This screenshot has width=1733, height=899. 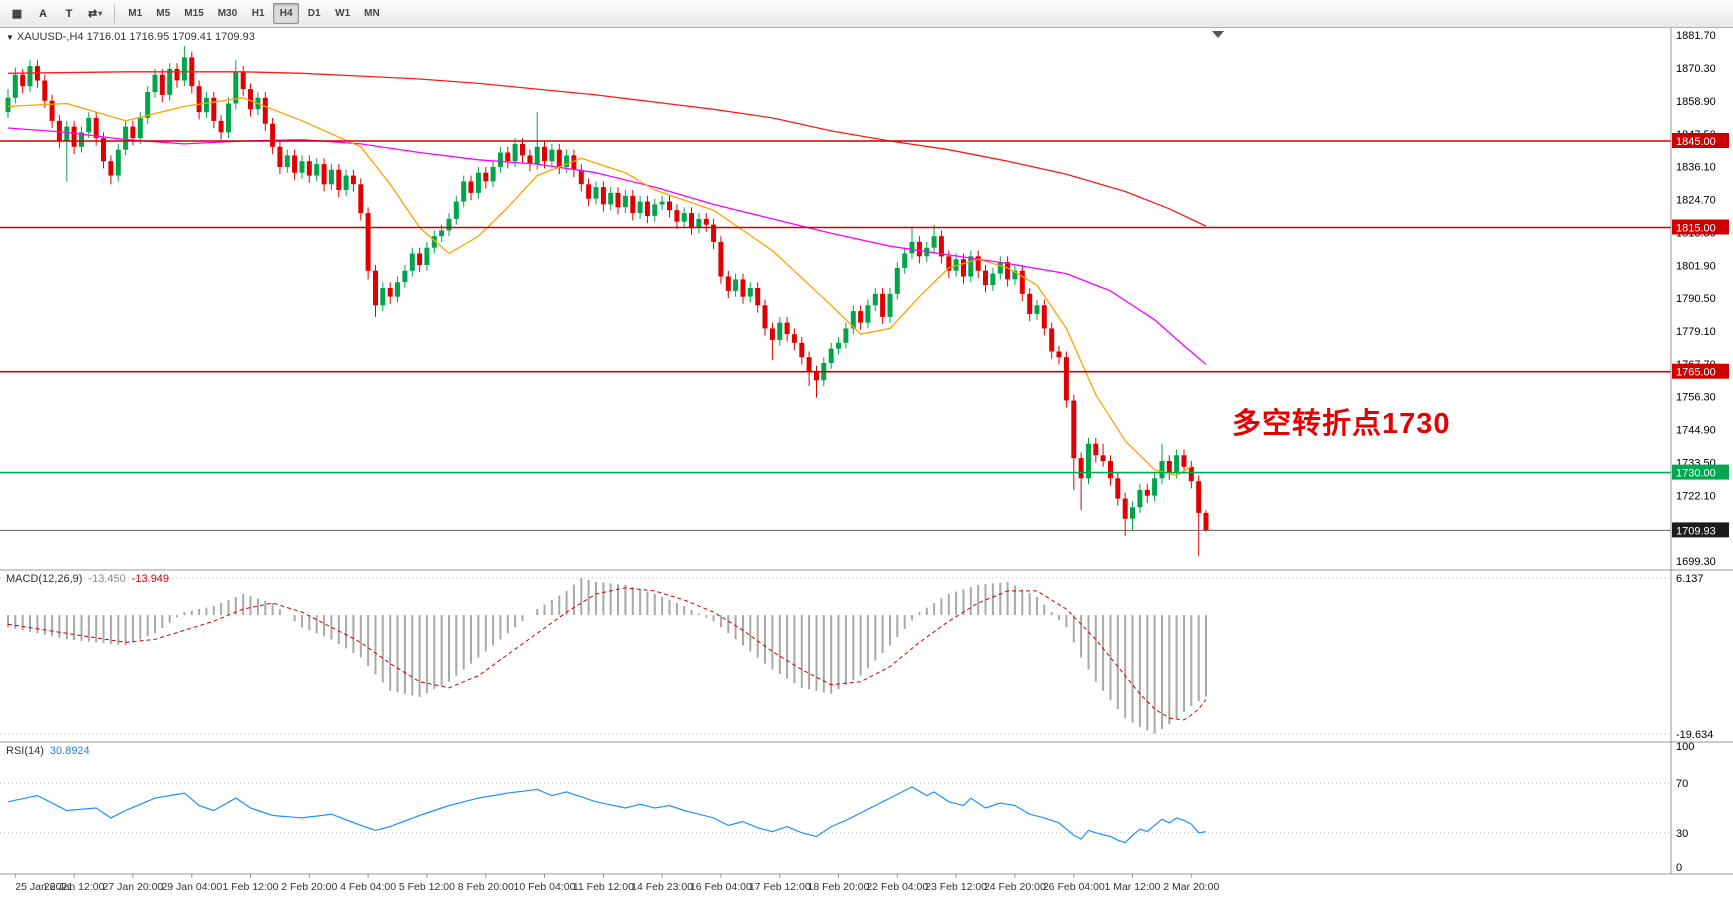 I want to click on svg-text: 16 Feb 04:00, so click(x=721, y=887).